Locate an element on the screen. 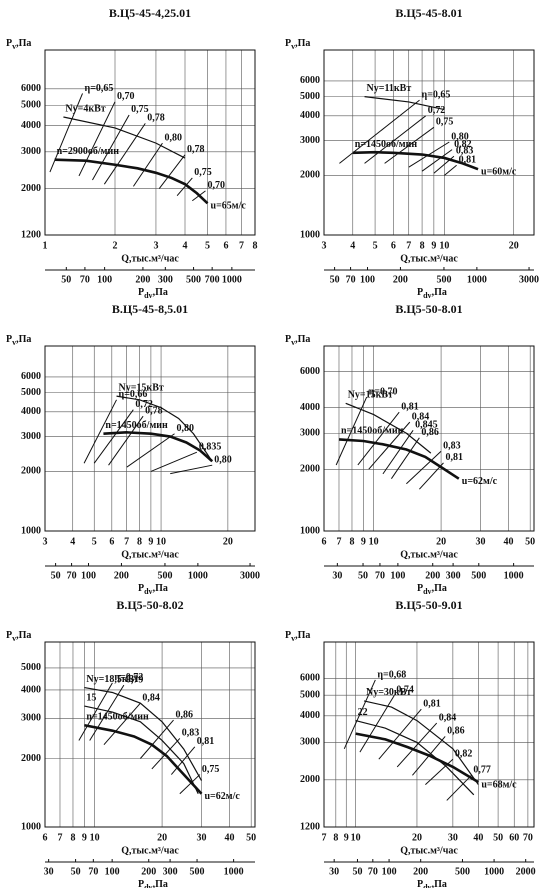  efficiency-label: 0,845 is located at coordinates (426, 425).